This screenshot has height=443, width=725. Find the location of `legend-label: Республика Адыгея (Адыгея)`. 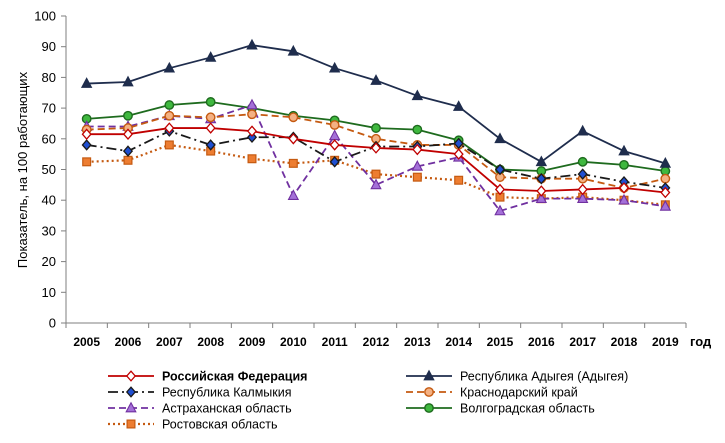

legend-label: Республика Адыгея (Адыгея) is located at coordinates (544, 377).